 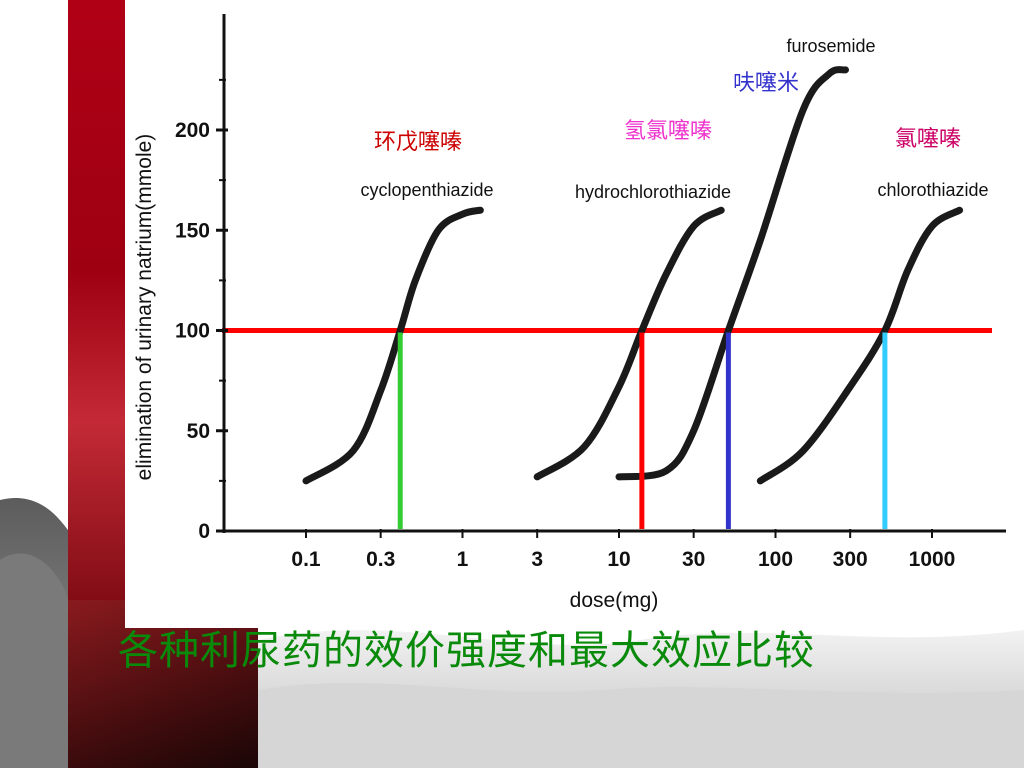 I want to click on curve-chlorothiazide, so click(x=860, y=345).